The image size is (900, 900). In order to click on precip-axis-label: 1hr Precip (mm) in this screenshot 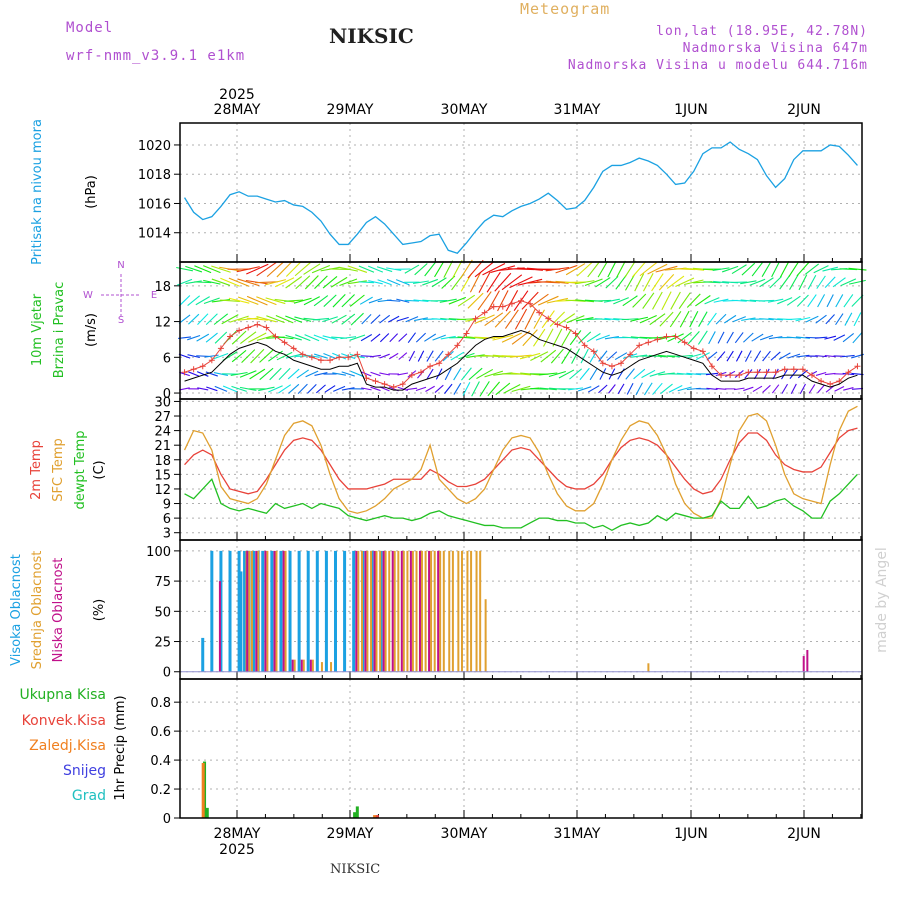, I will do `click(120, 747)`.